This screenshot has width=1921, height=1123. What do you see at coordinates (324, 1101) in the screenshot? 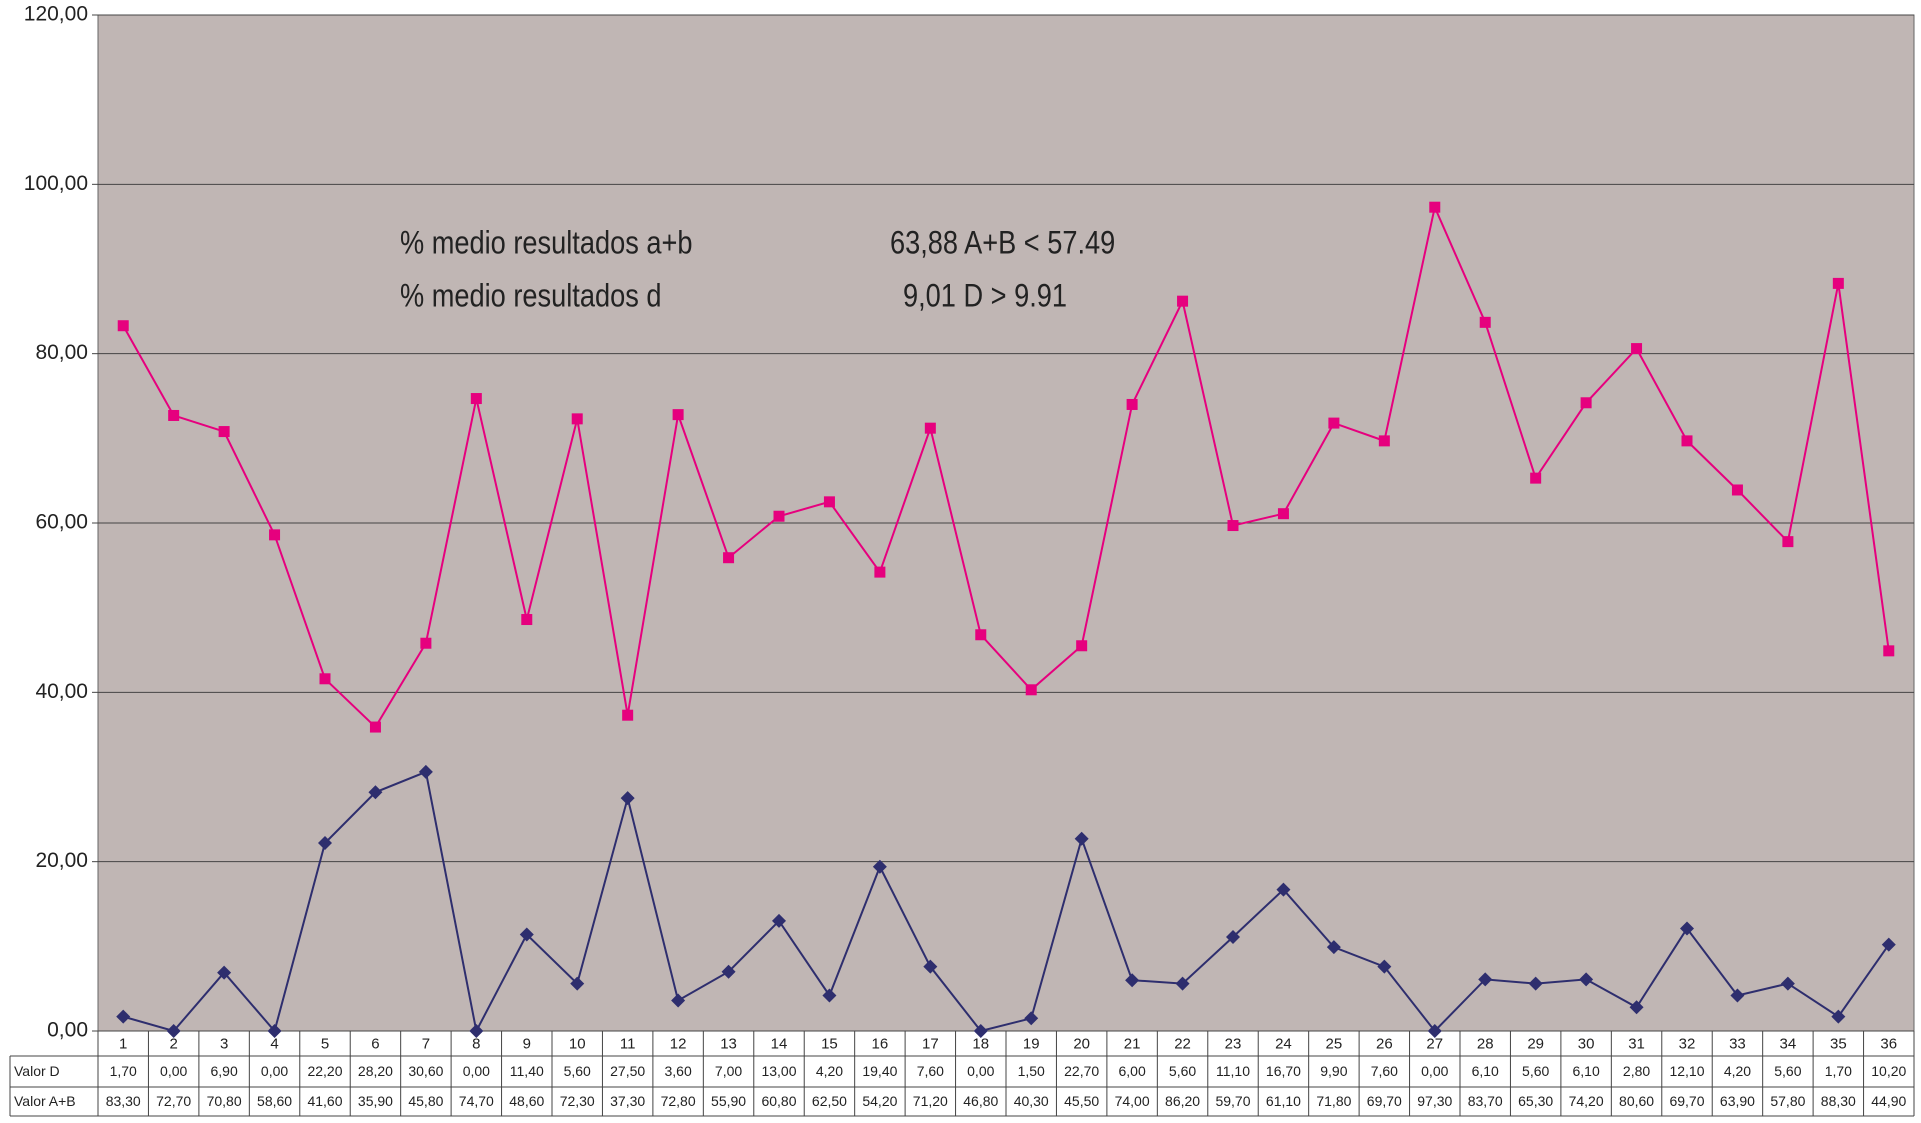
I see `data-label: 41,60` at bounding box center [324, 1101].